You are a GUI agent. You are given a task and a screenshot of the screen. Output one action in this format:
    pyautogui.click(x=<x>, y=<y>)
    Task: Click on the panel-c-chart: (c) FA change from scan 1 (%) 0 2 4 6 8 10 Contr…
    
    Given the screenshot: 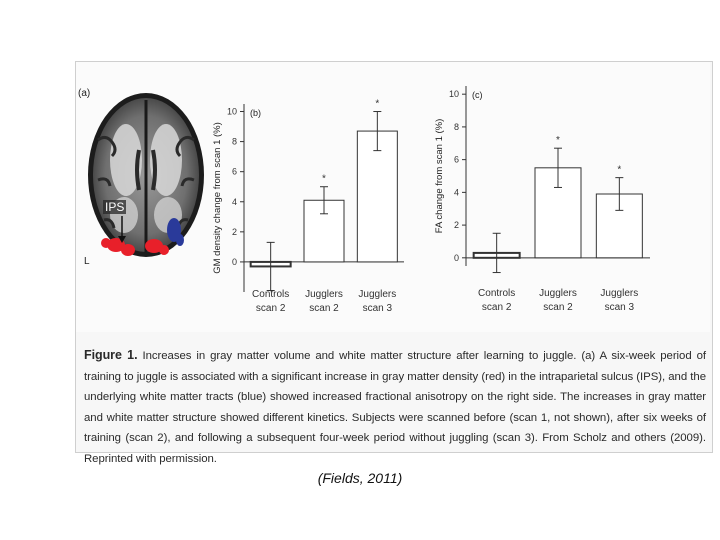 What is the action you would take?
    pyautogui.click(x=542, y=199)
    